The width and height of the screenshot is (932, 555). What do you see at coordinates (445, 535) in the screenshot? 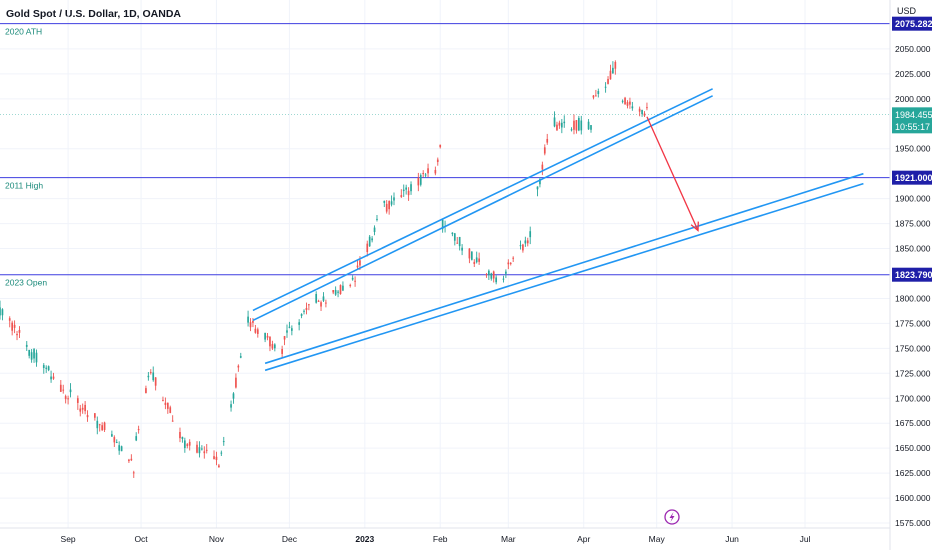
I see `time-axis: Sep Oct Nov Dec 2023 Feb Mar Apr May Jun Jul` at bounding box center [445, 535].